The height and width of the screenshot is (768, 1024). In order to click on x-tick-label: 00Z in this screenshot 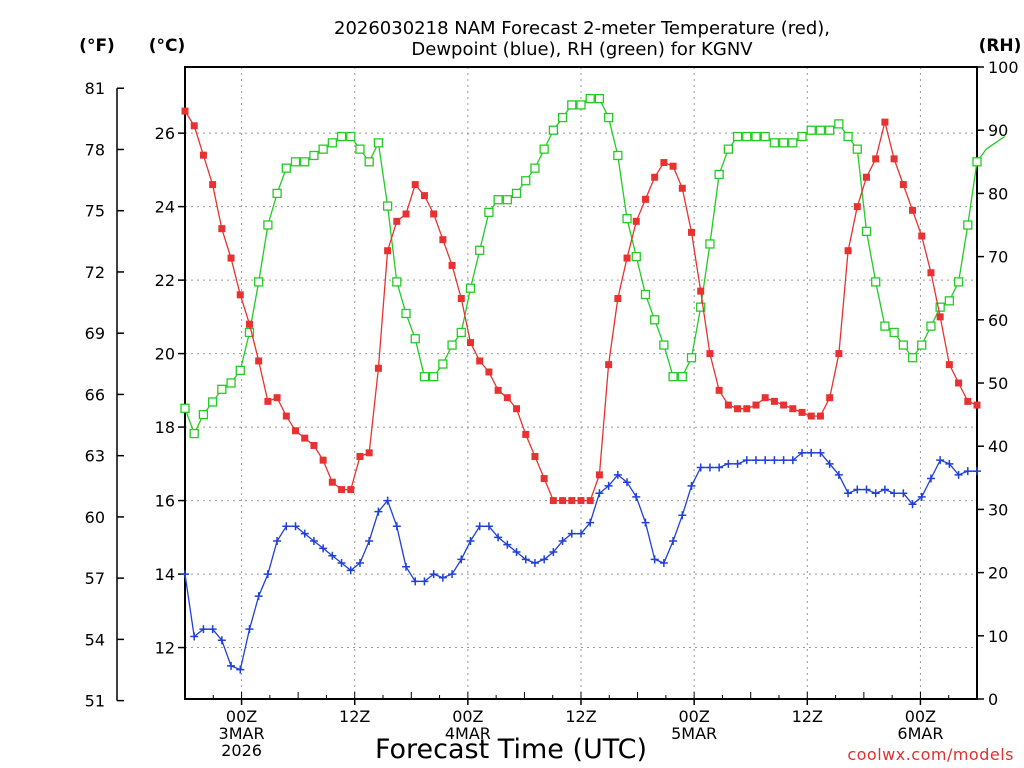, I will do `click(241, 716)`.